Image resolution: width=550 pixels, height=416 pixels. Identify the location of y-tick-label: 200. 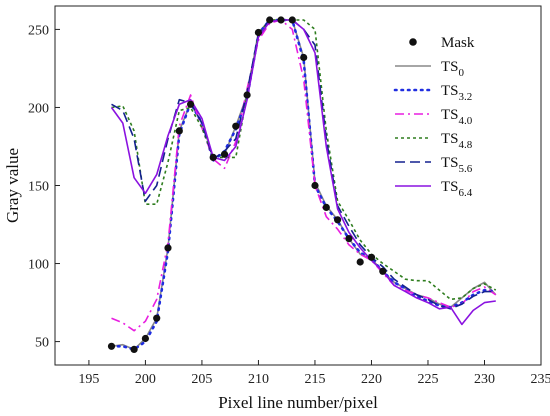
(38, 108).